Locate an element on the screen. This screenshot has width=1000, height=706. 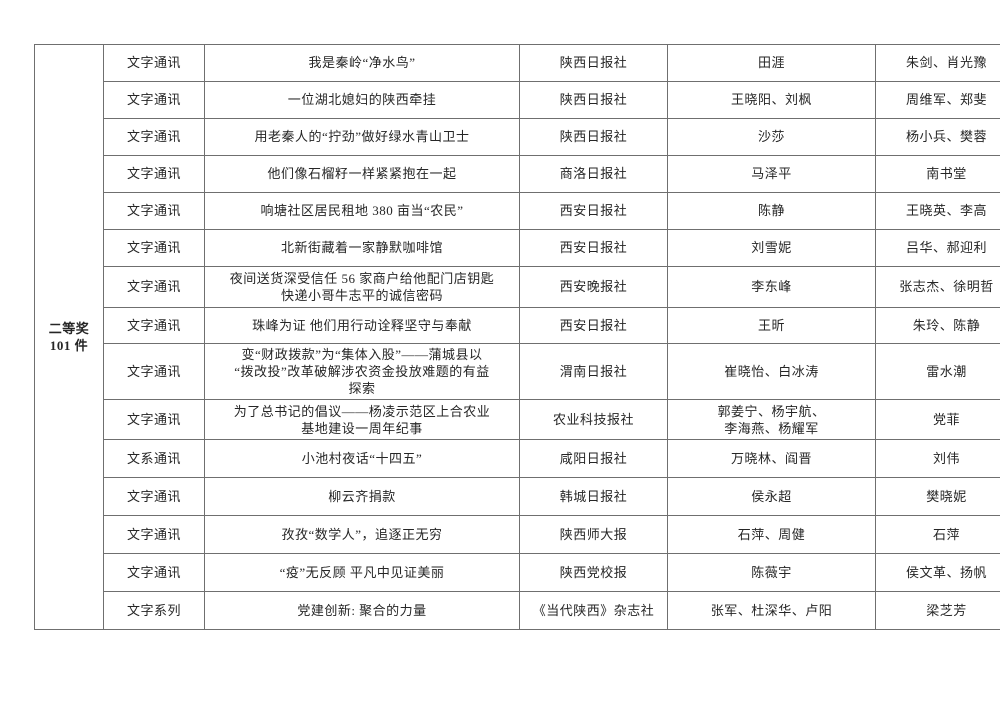
title-cell: 北新街藏着一家静默咖啡馆 is located at coordinates (362, 248).